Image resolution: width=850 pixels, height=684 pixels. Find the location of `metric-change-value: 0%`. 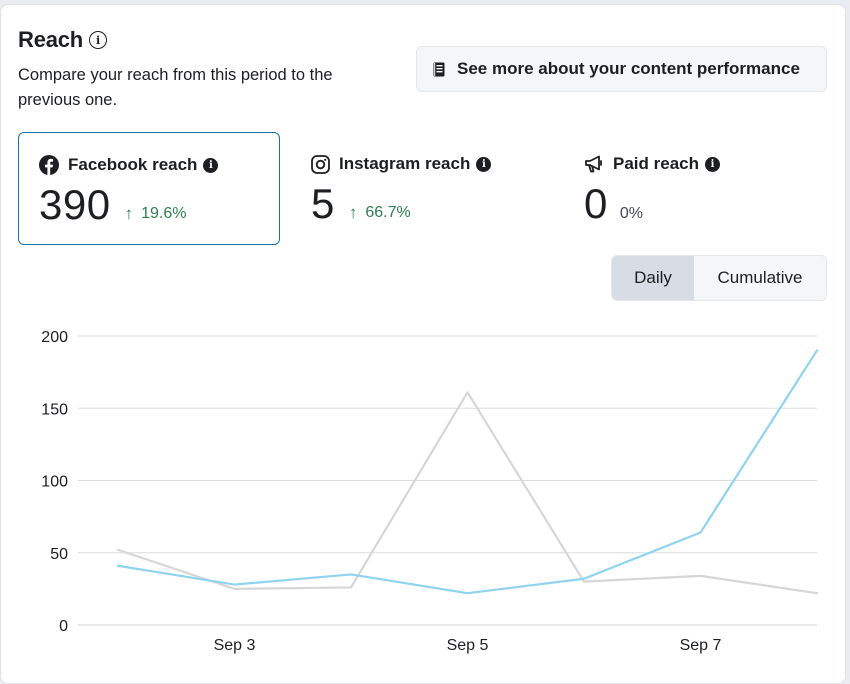

metric-change-value: 0% is located at coordinates (631, 213).